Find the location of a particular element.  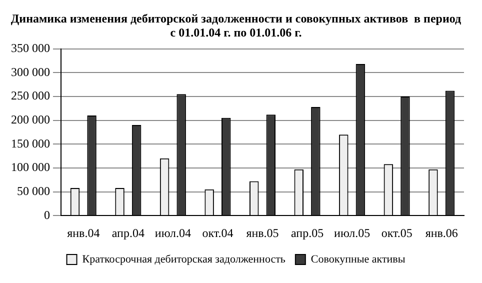

x-tick-label: янв.04 is located at coordinates (83, 233).